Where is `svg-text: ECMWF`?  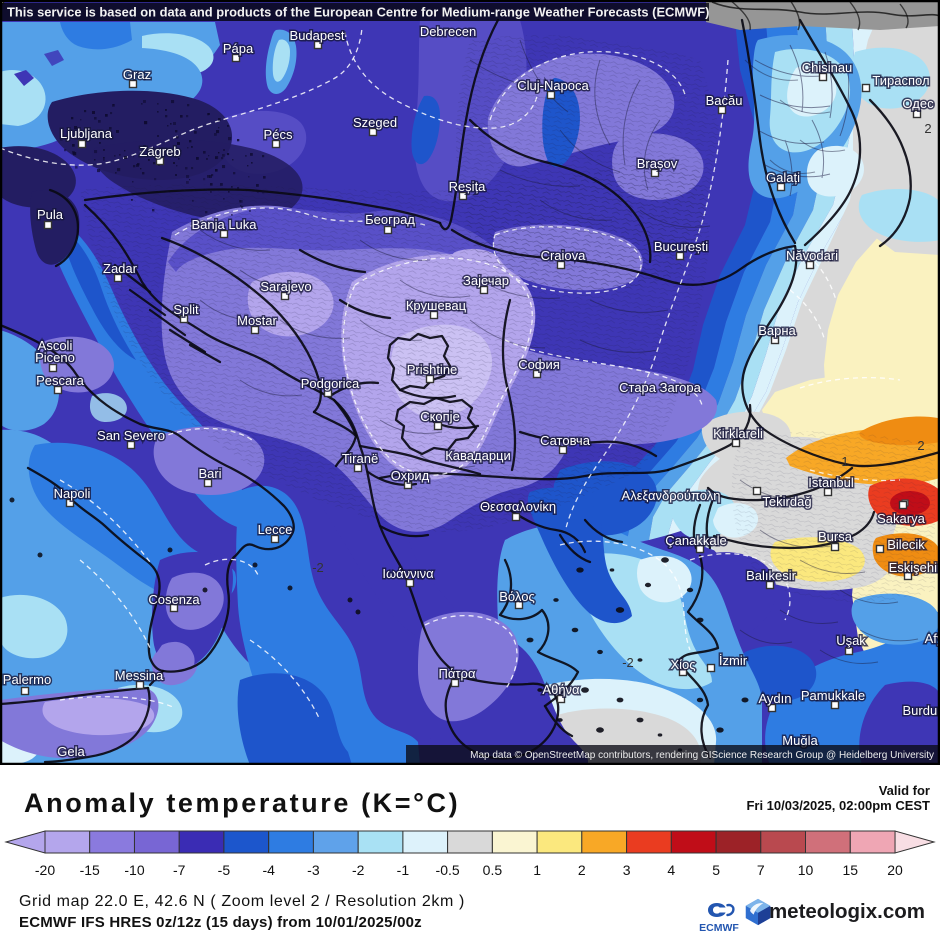 svg-text: ECMWF is located at coordinates (719, 928).